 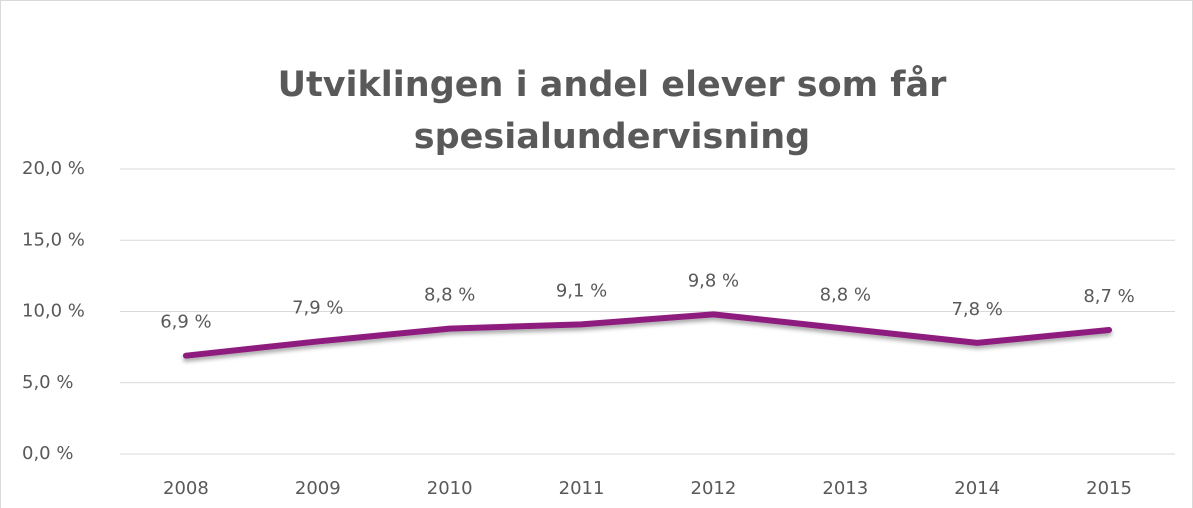 I want to click on x-tick-label: 2008, so click(x=186, y=488).